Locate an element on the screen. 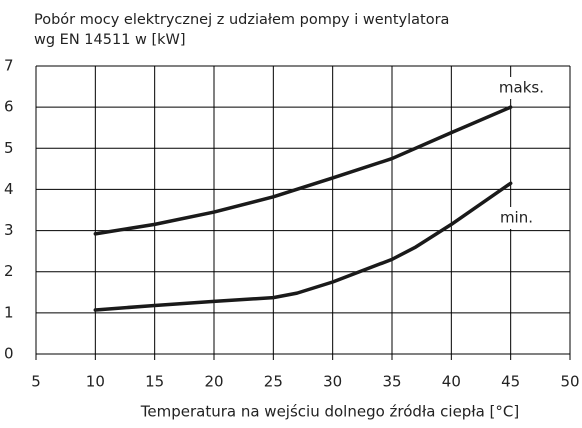 The image size is (582, 428). x-tick-label: 10 is located at coordinates (95, 382).